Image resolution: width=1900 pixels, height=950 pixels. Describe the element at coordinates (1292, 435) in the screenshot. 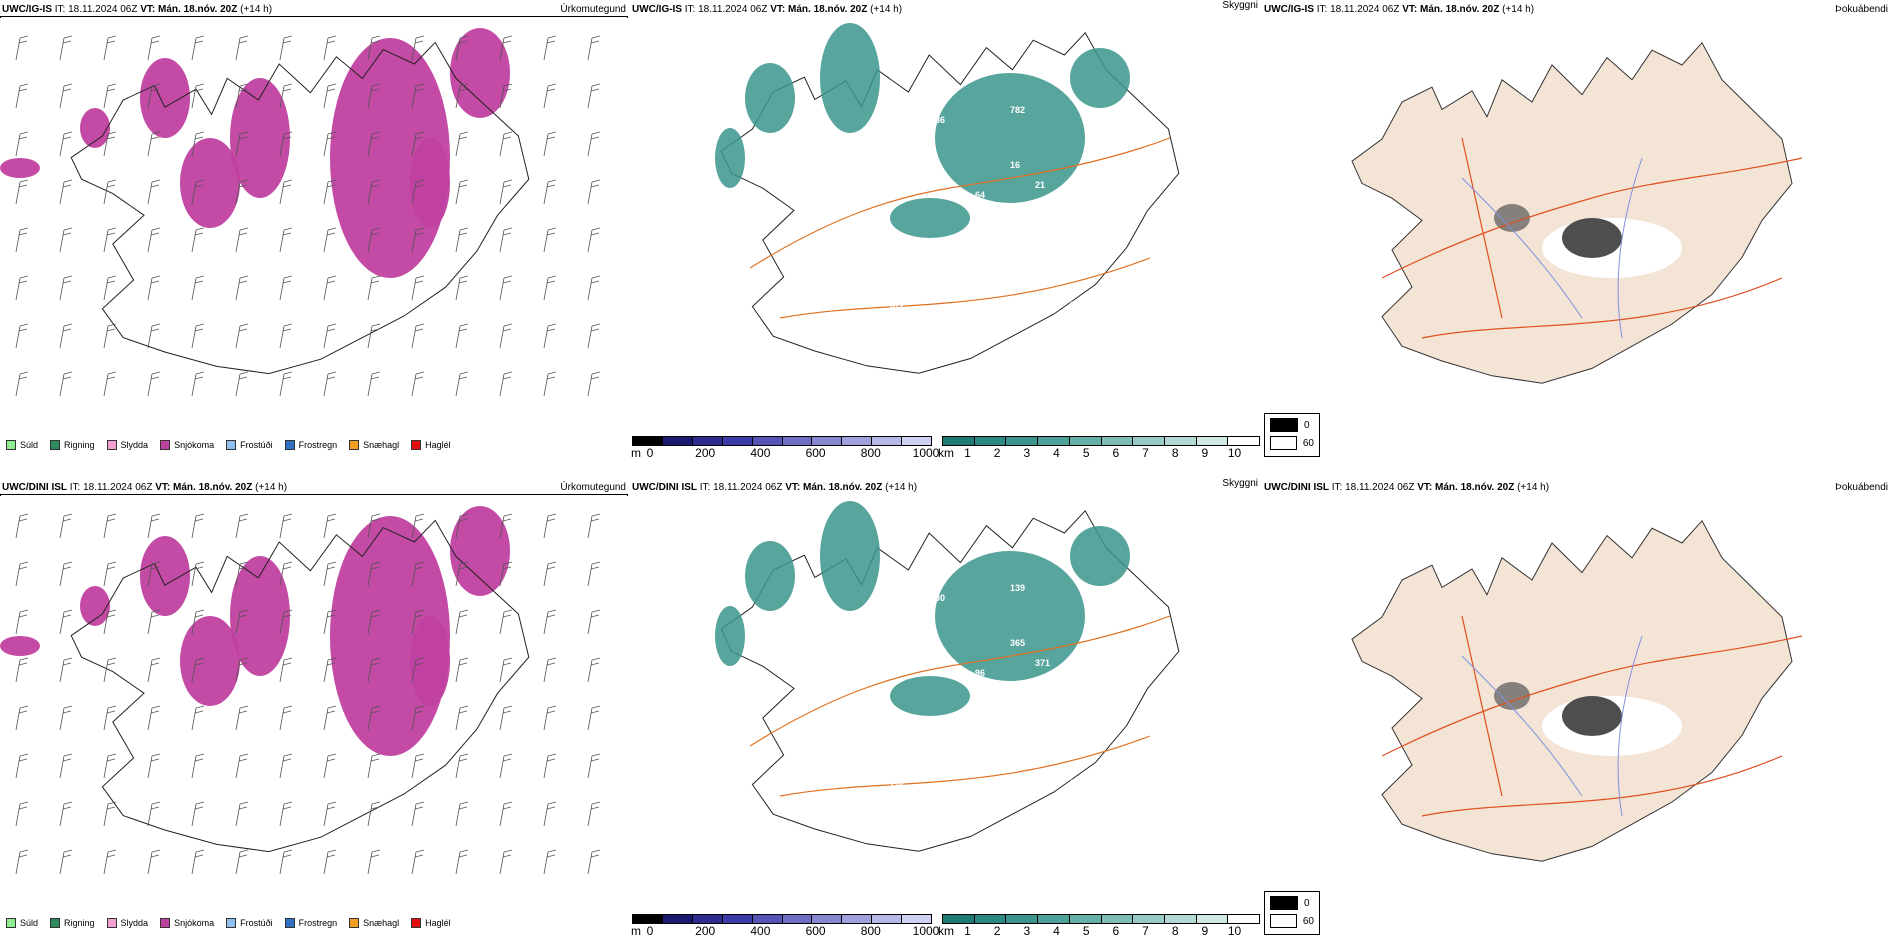

I see `cloud-cover-box-1: 0 60` at that location.